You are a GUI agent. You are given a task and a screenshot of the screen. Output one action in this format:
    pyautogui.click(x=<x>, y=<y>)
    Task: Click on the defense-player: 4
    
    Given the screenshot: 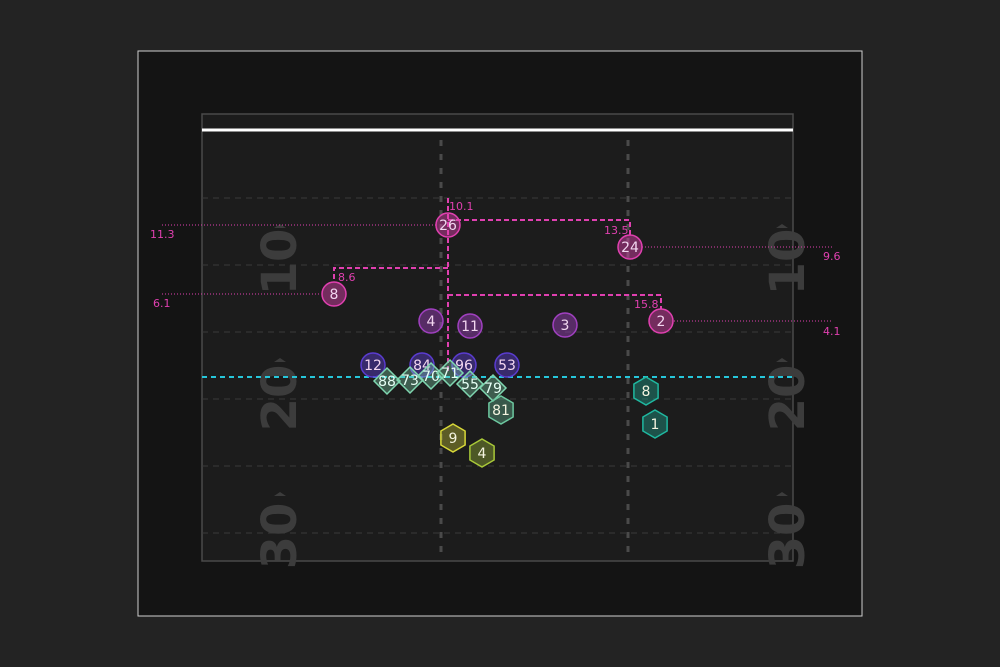 What is the action you would take?
    pyautogui.click(x=431, y=321)
    